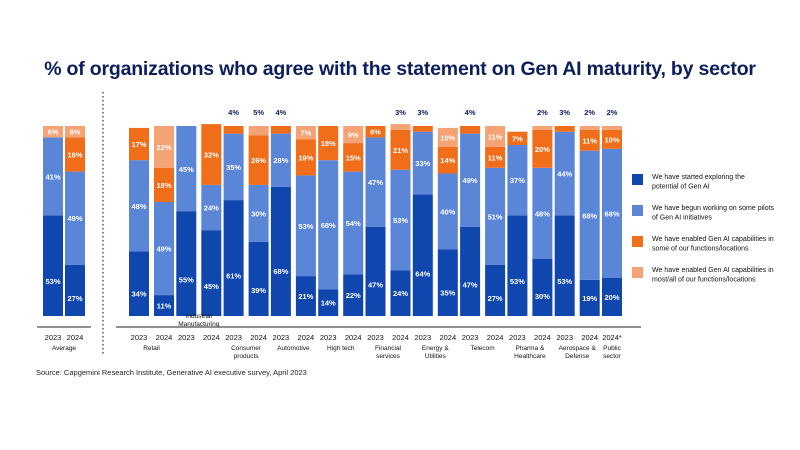  Describe the element at coordinates (247, 356) in the screenshot. I see `sector-label: products` at that location.